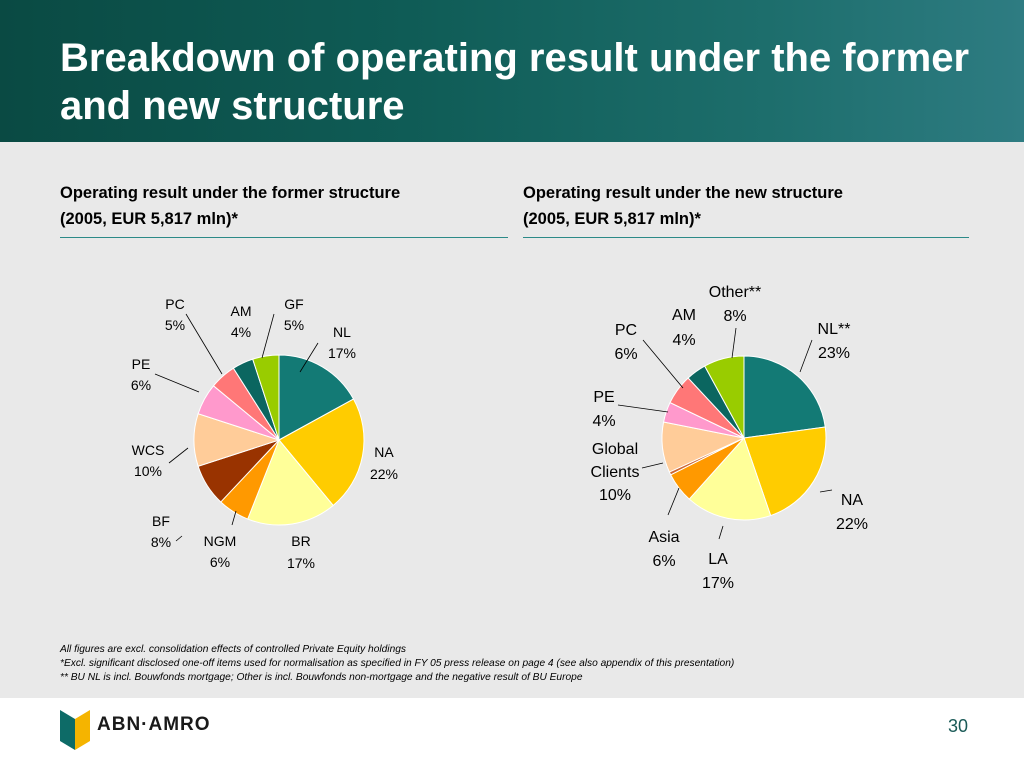  I want to click on slice-name-ngm: NGM, so click(220, 541).